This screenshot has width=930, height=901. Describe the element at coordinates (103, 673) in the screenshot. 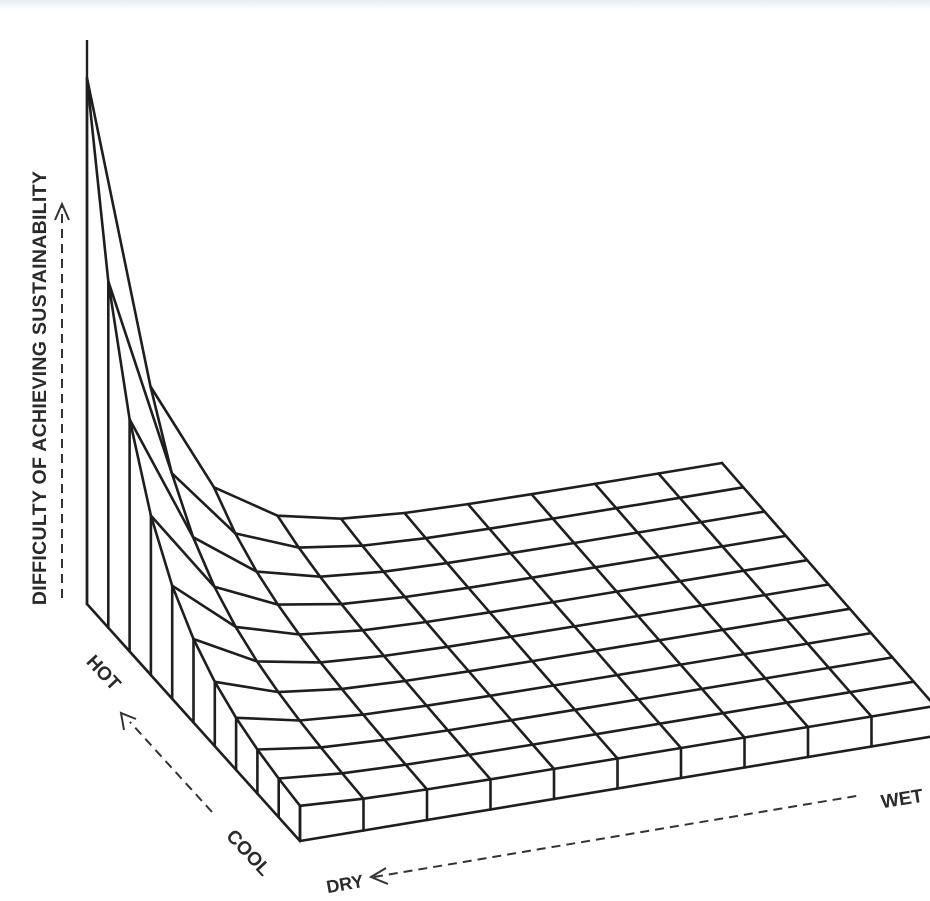

I see `temperature-high-label: HOT` at that location.